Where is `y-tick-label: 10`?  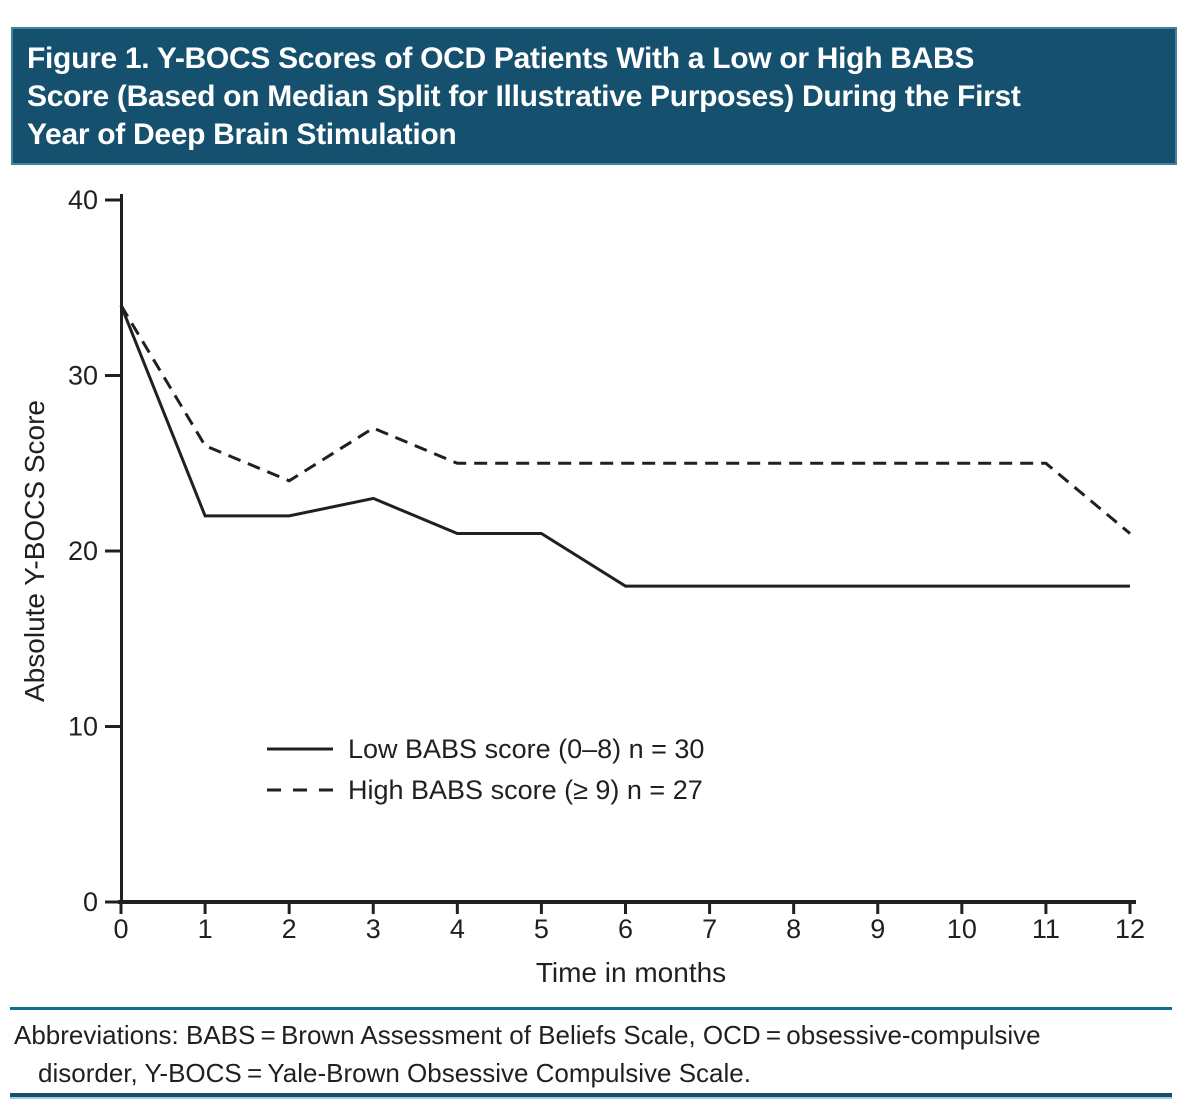 y-tick-label: 10 is located at coordinates (83, 727).